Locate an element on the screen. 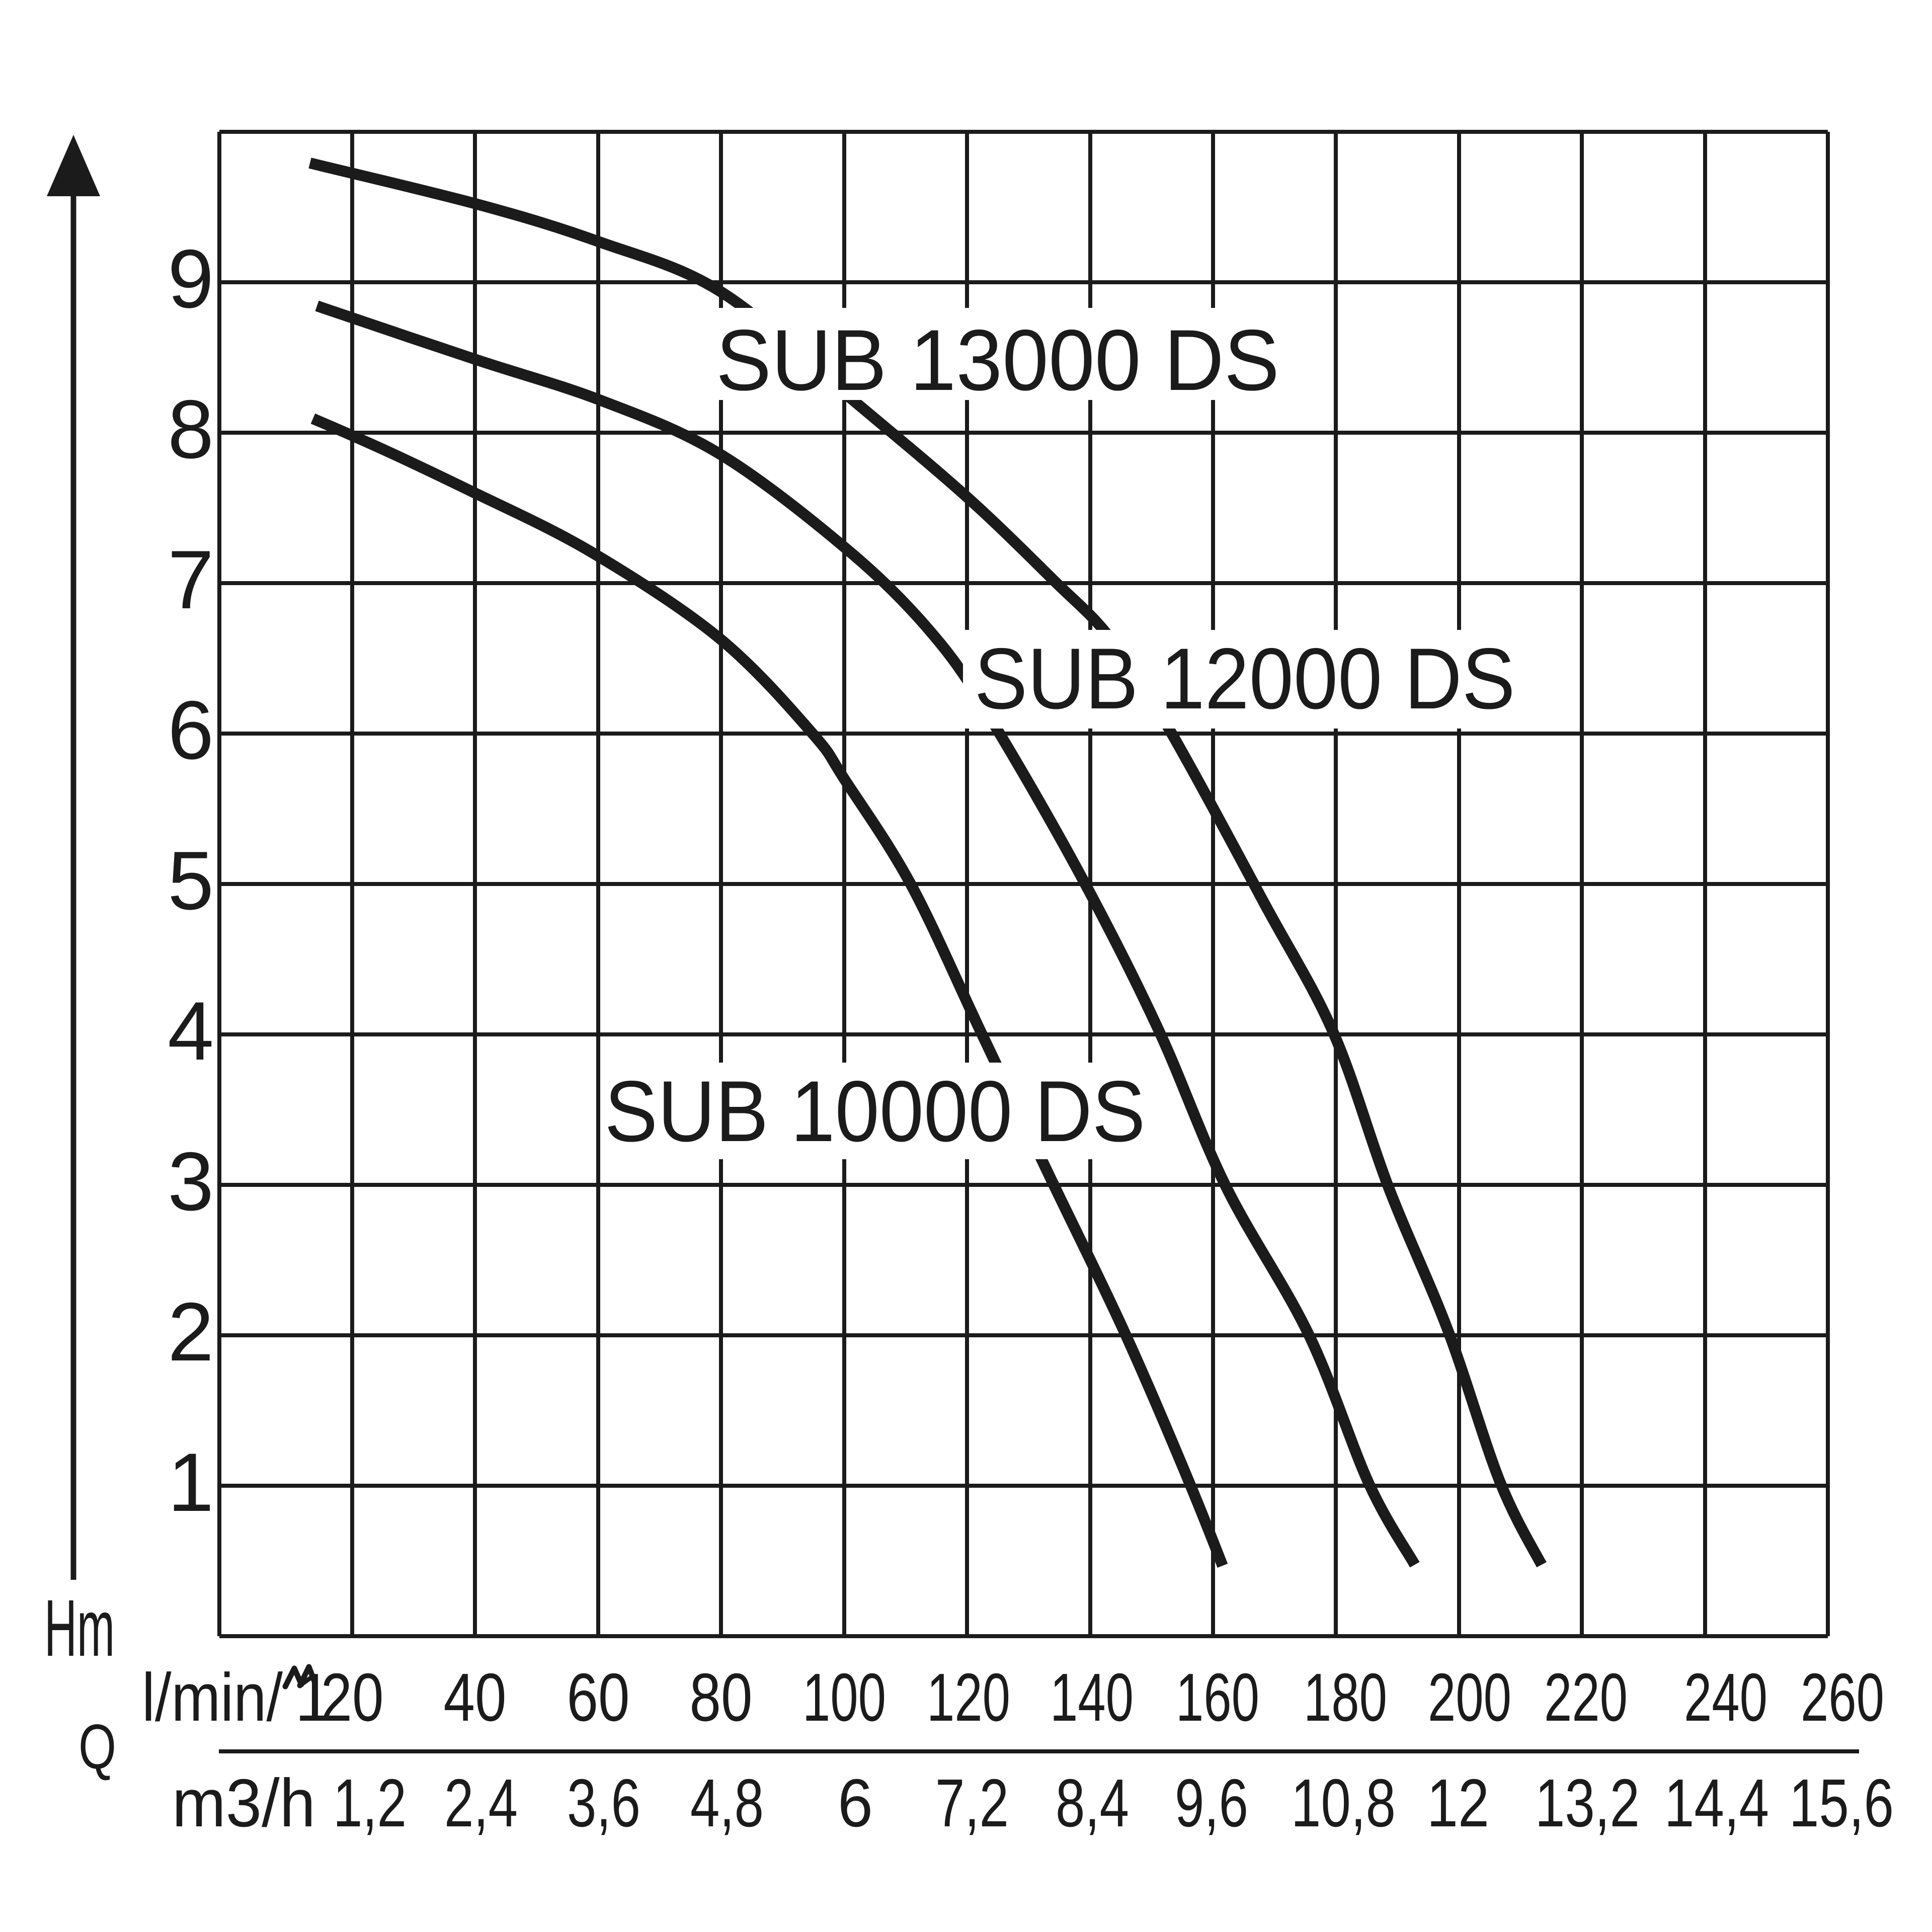  svg-text: SUB 13000 DS is located at coordinates (998, 360).